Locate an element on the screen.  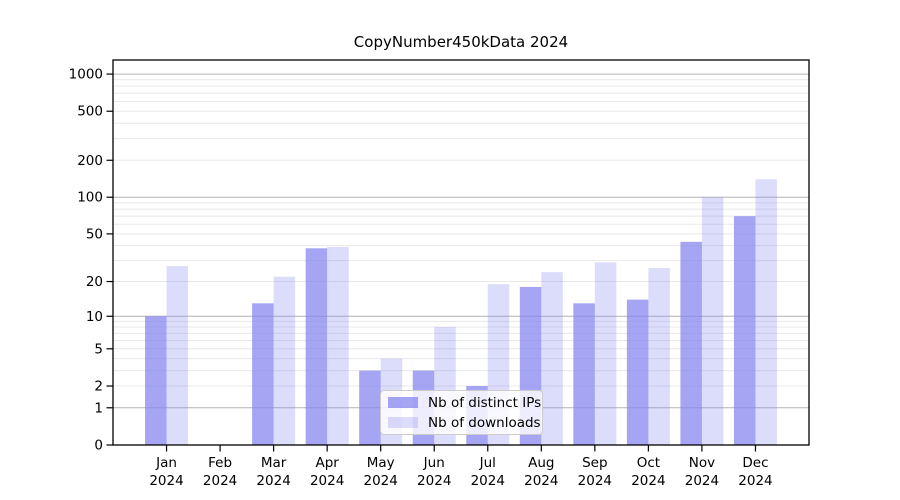
bar-distinct-ips-sep is located at coordinates (584, 374).